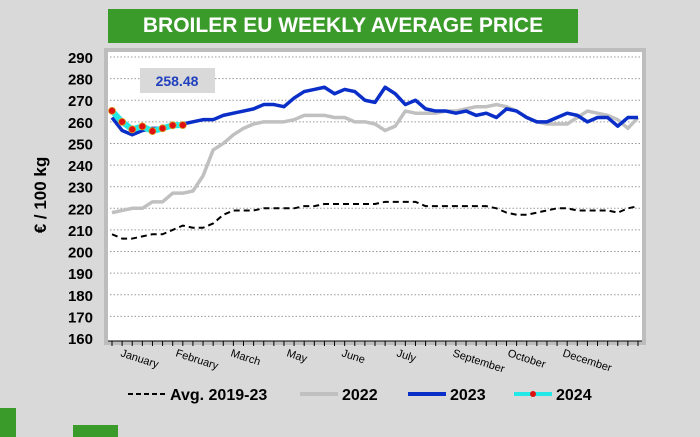 The width and height of the screenshot is (700, 437). I want to click on legend-label: 2023, so click(468, 395).